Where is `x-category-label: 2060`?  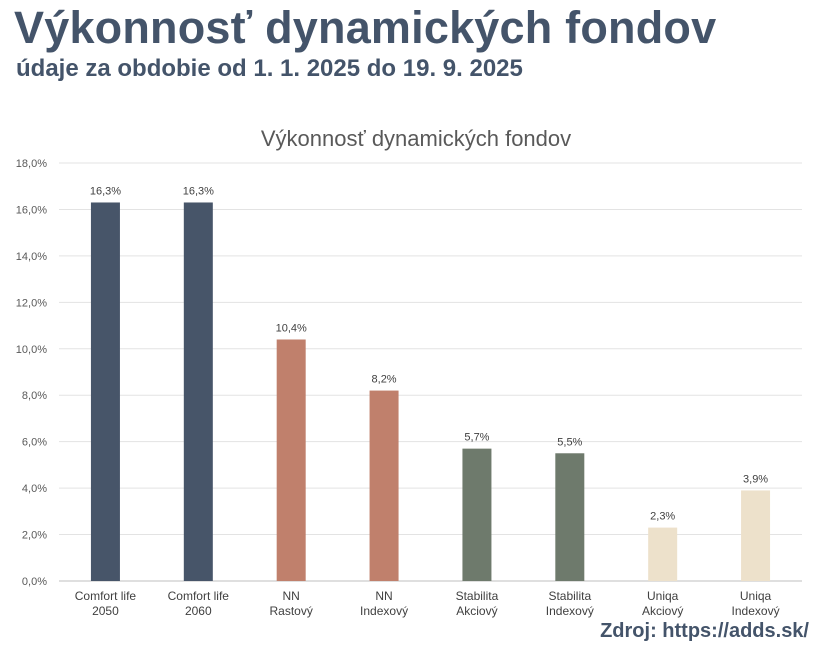
x-category-label: 2060 is located at coordinates (198, 611).